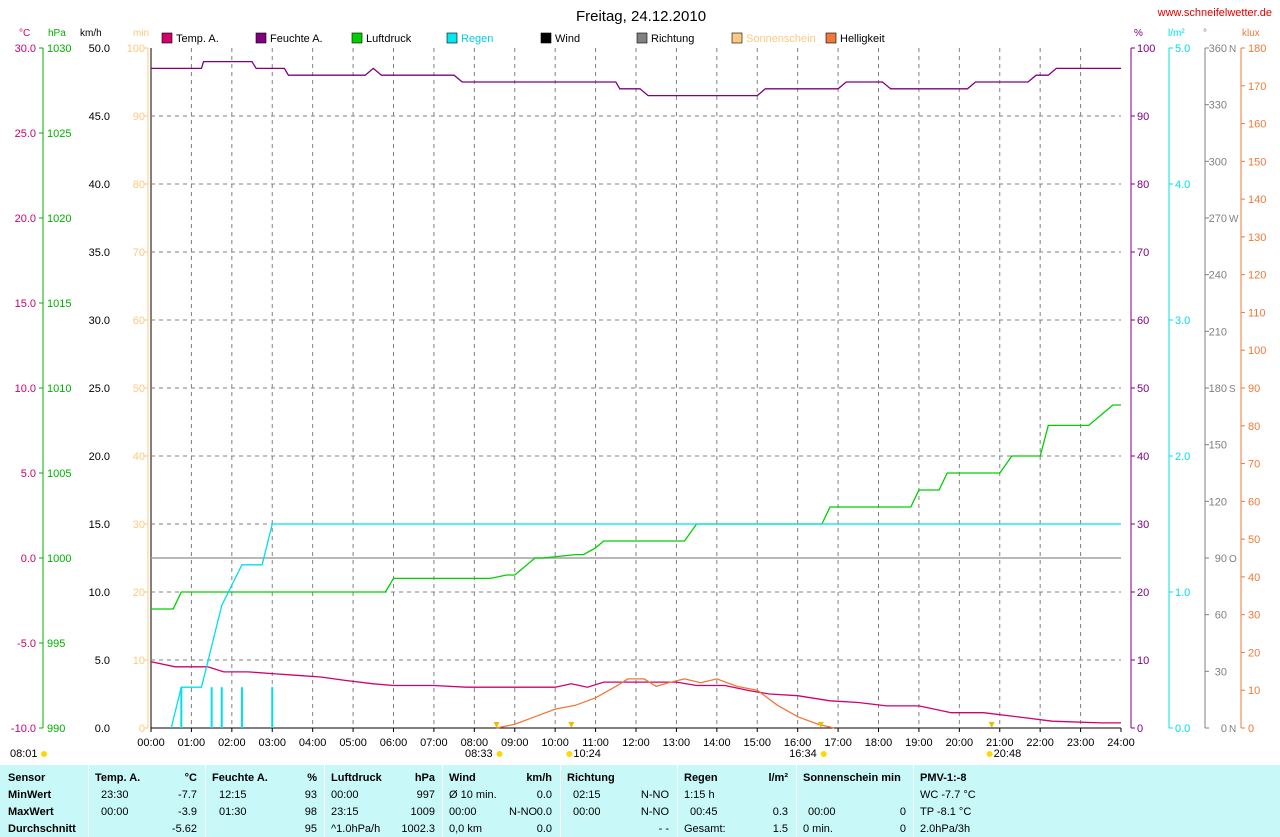  What do you see at coordinates (142, 729) in the screenshot?
I see `axis-tick-label-3-10: 0` at bounding box center [142, 729].